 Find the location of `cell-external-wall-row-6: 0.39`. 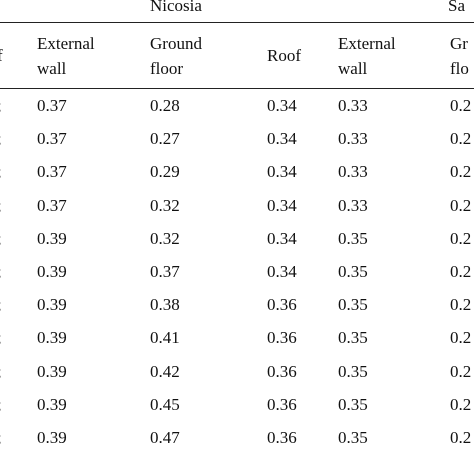

cell-external-wall-row-6: 0.39 is located at coordinates (52, 271).